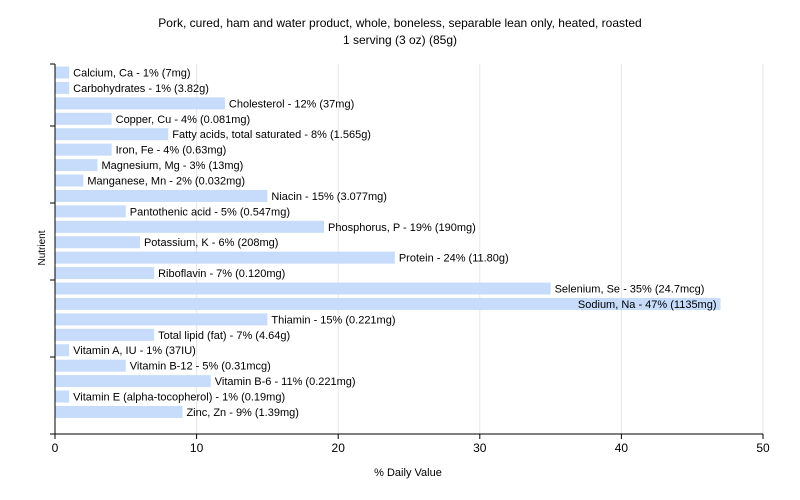 The width and height of the screenshot is (800, 500). What do you see at coordinates (197, 448) in the screenshot?
I see `x-tick-label: 10` at bounding box center [197, 448].